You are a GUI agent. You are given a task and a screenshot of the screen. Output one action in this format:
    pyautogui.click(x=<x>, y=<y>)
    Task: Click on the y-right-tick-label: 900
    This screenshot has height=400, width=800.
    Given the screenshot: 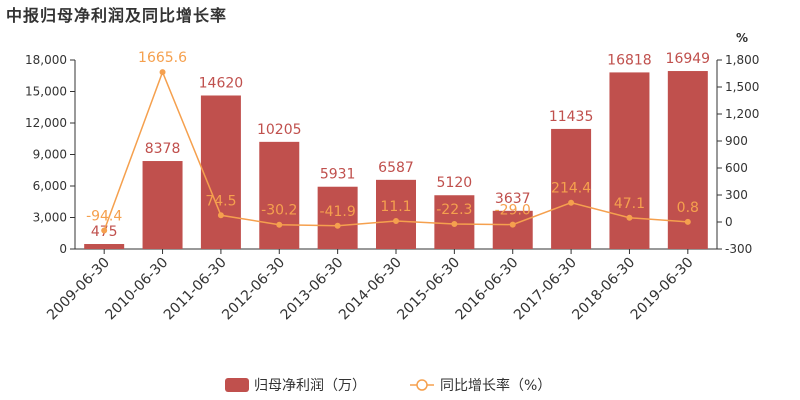 What is the action you would take?
    pyautogui.click(x=736, y=141)
    